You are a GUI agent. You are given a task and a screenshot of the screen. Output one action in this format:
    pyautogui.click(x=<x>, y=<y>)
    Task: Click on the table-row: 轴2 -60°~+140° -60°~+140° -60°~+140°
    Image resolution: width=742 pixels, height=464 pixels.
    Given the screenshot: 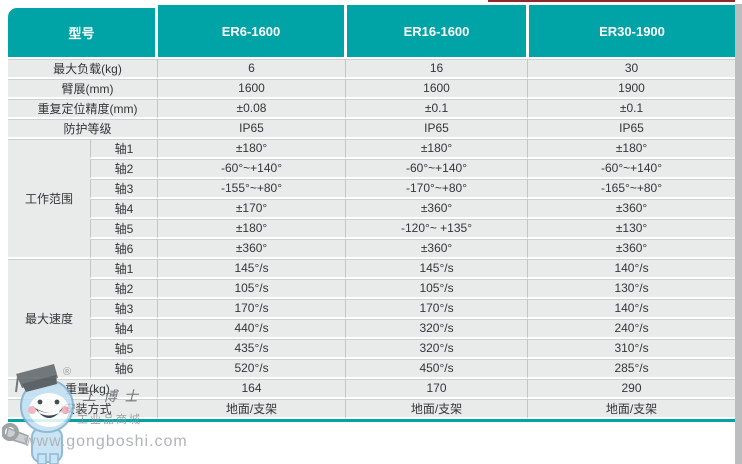 What is the action you would take?
    pyautogui.click(x=372, y=169)
    